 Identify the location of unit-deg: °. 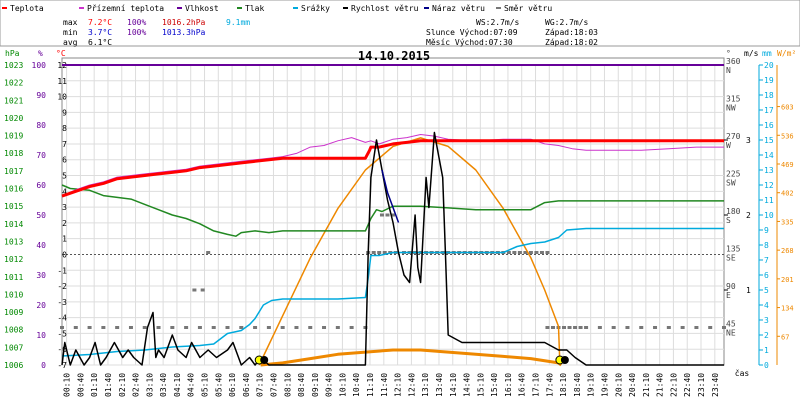
(728, 53).